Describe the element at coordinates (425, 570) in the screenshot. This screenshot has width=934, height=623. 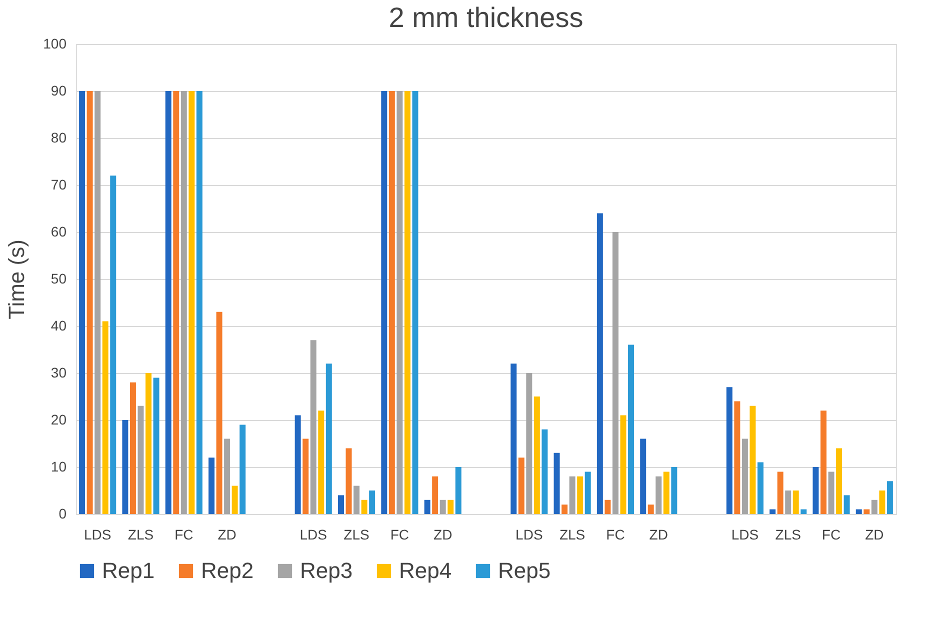
I see `legend-label: Rep4` at that location.